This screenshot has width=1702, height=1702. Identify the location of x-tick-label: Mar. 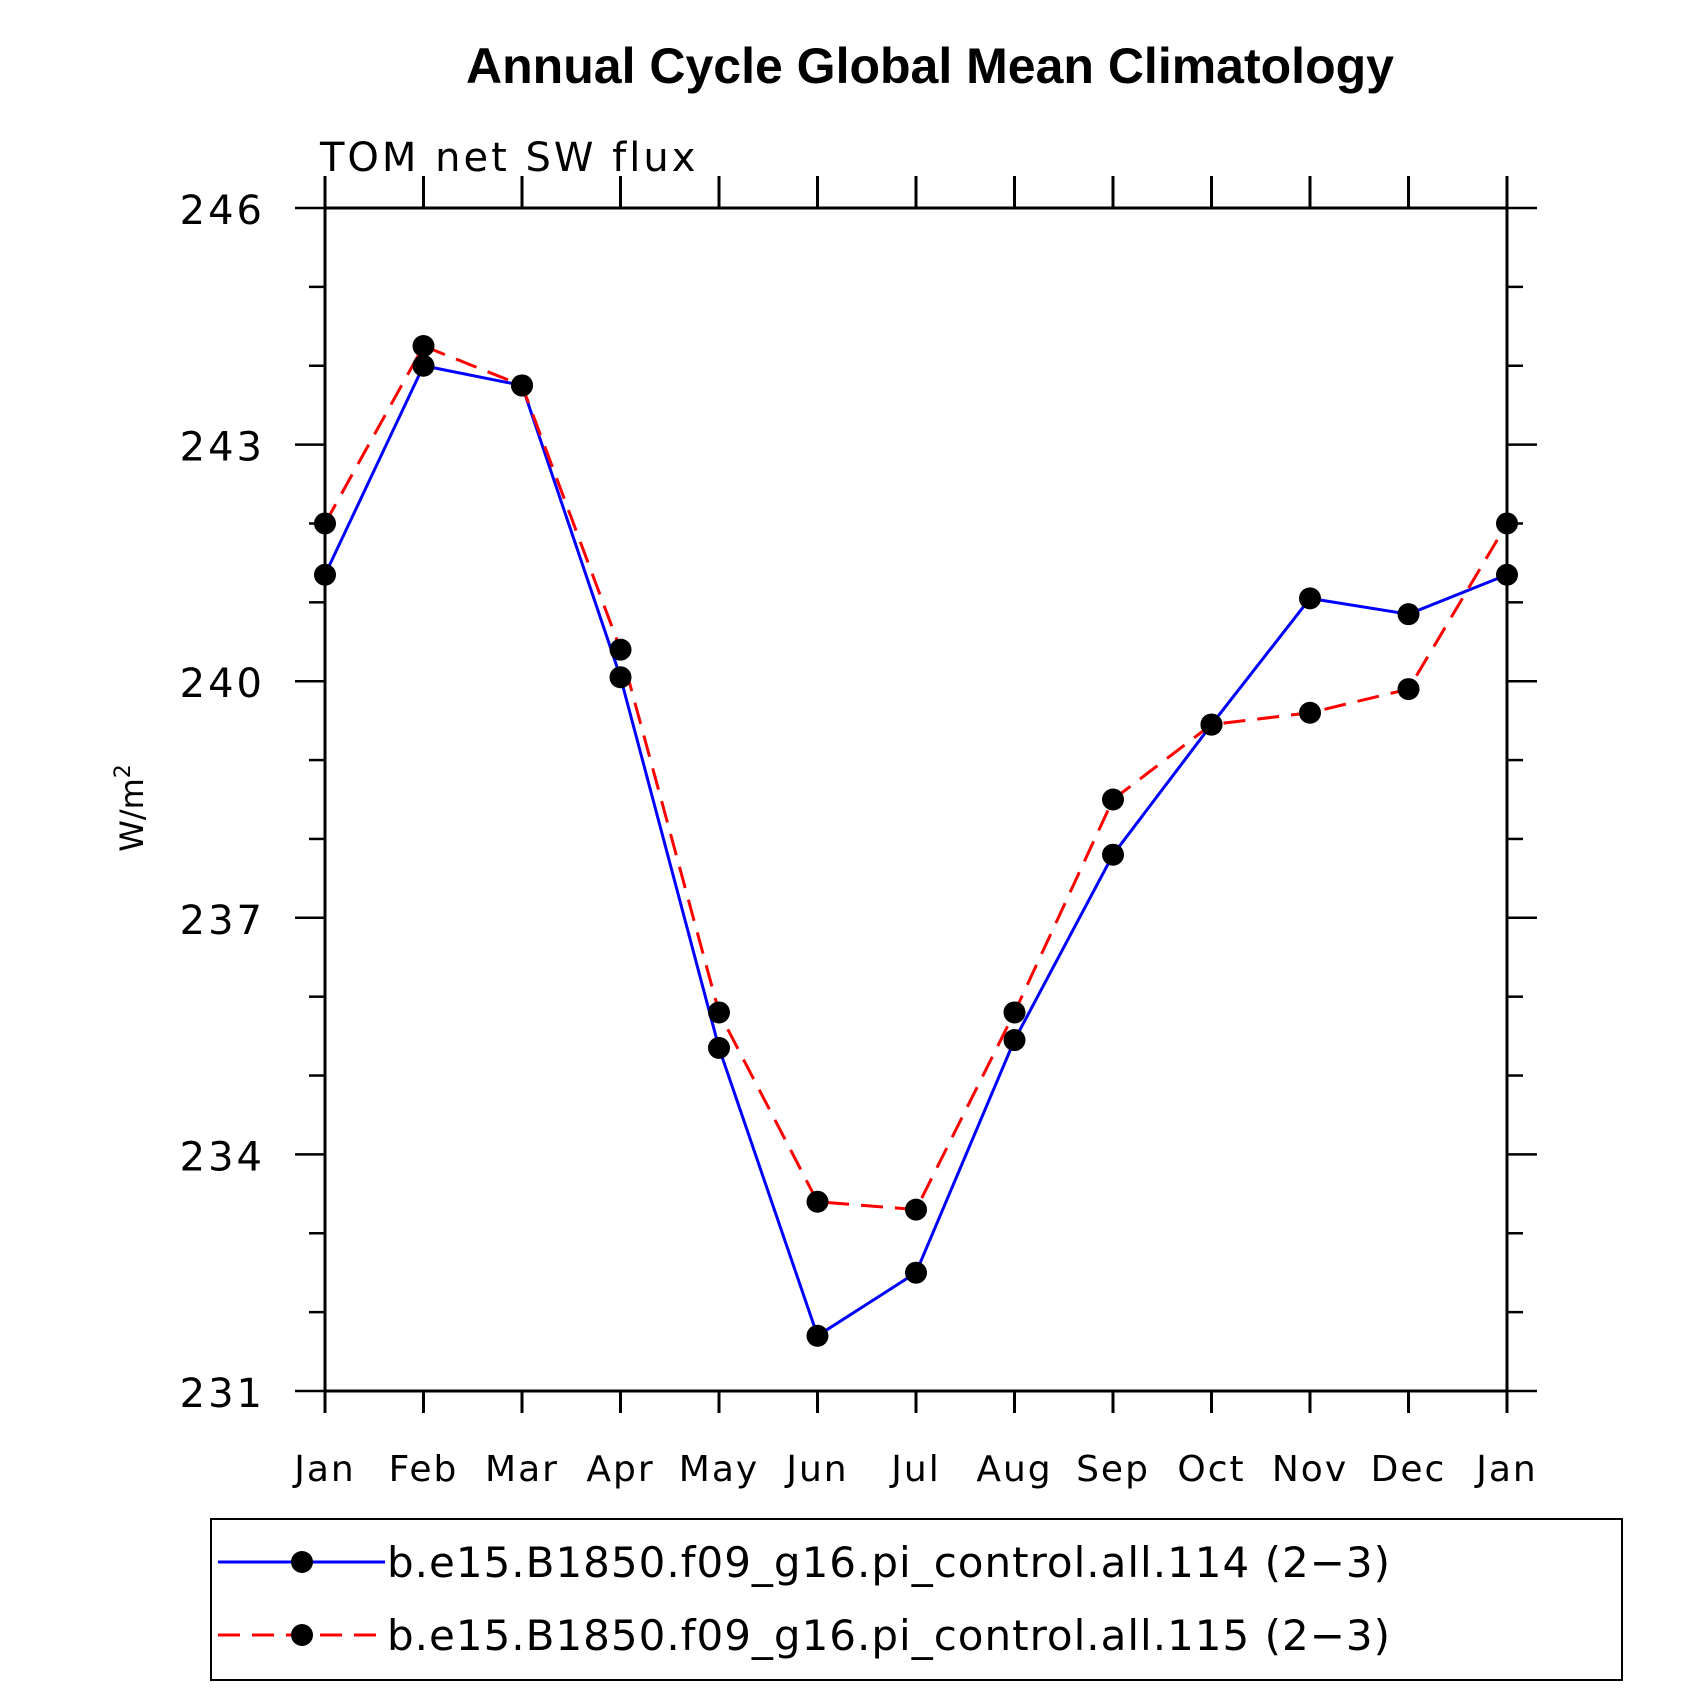
(522, 1469).